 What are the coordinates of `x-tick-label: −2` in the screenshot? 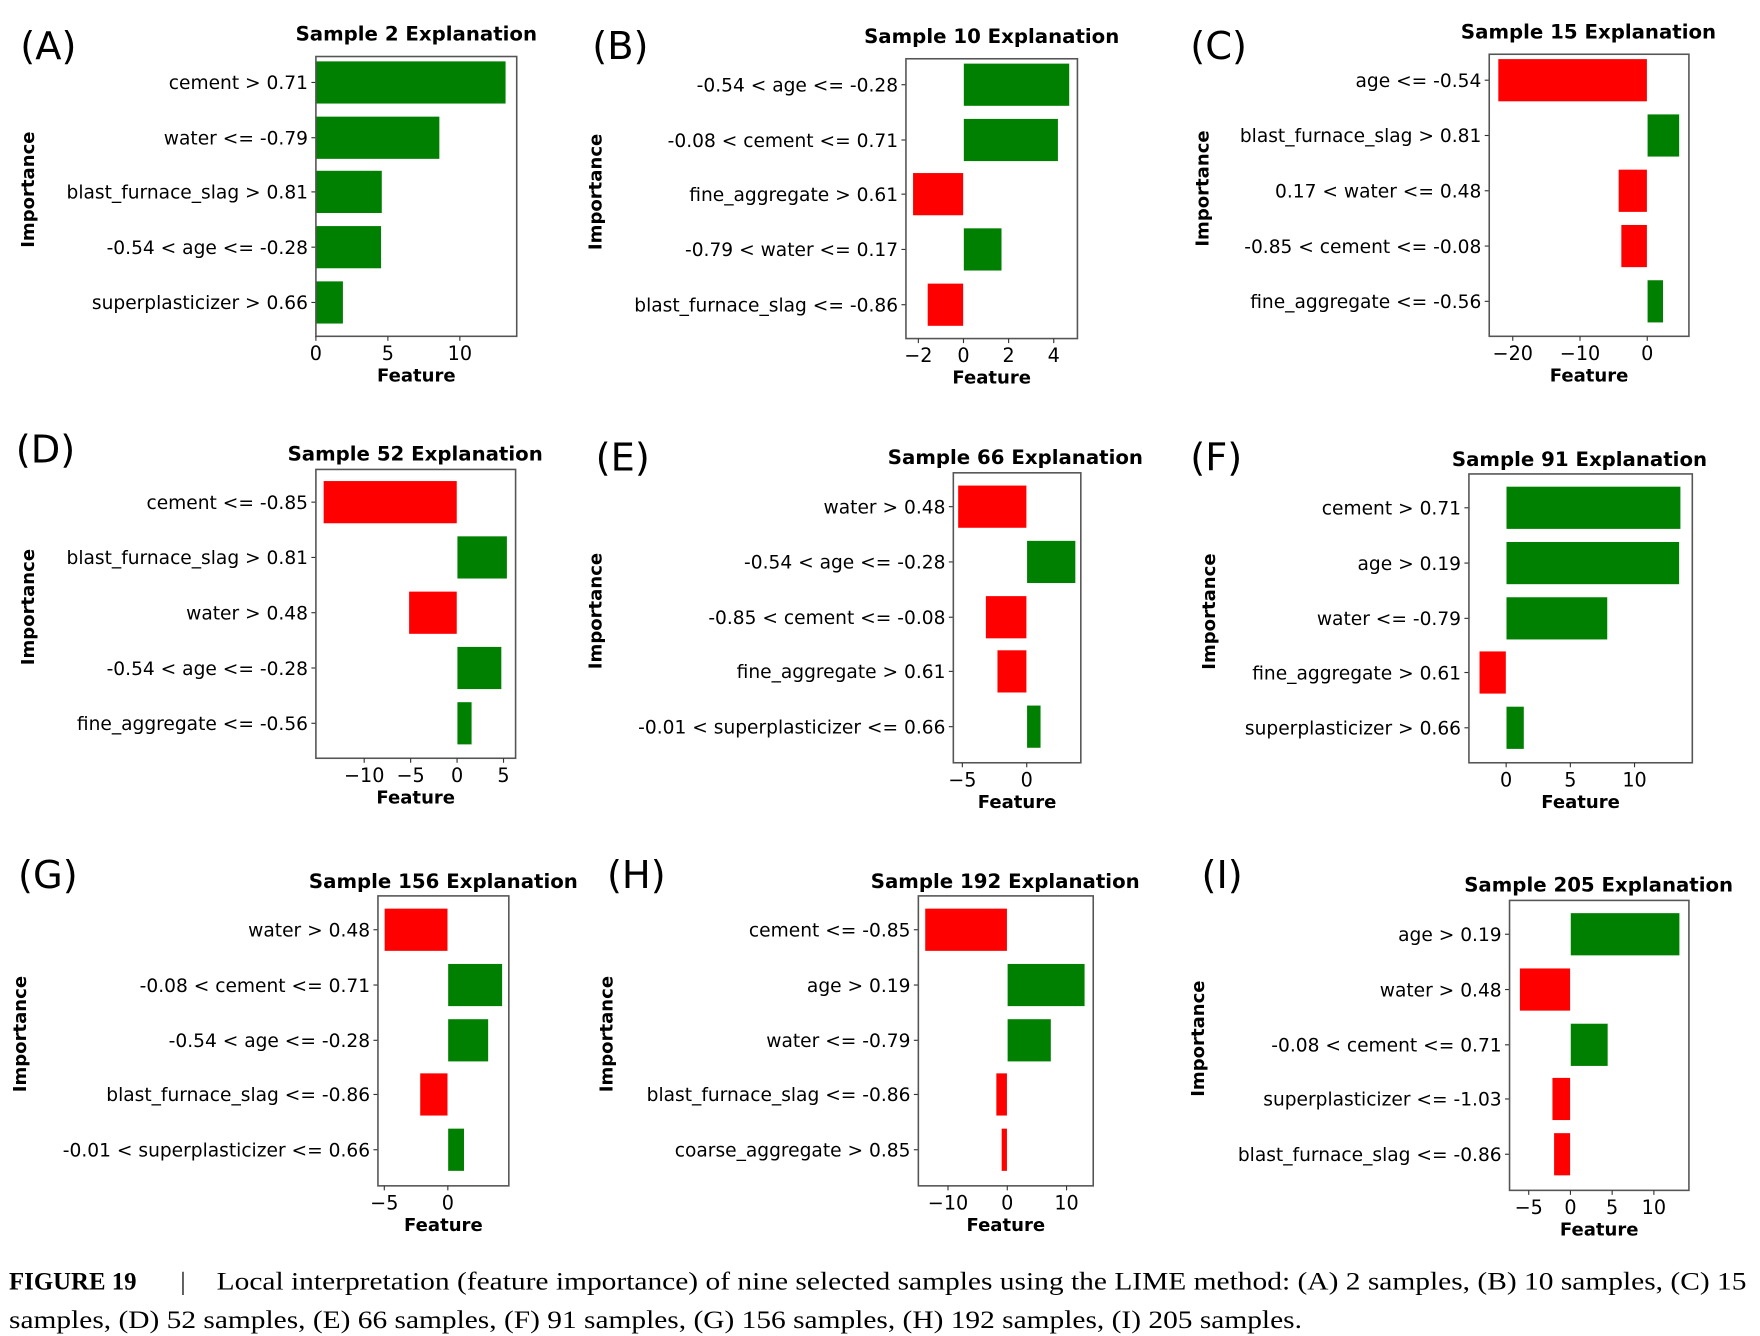 It's located at (918, 355).